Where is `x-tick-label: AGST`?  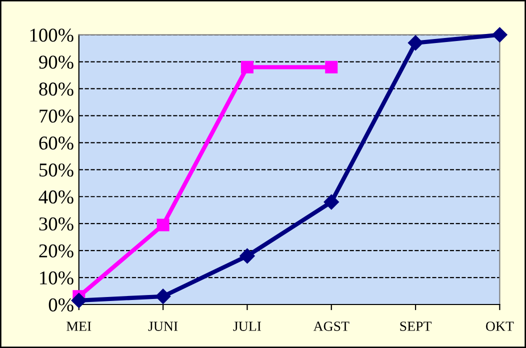
x-tick-label: AGST is located at coordinates (331, 326).